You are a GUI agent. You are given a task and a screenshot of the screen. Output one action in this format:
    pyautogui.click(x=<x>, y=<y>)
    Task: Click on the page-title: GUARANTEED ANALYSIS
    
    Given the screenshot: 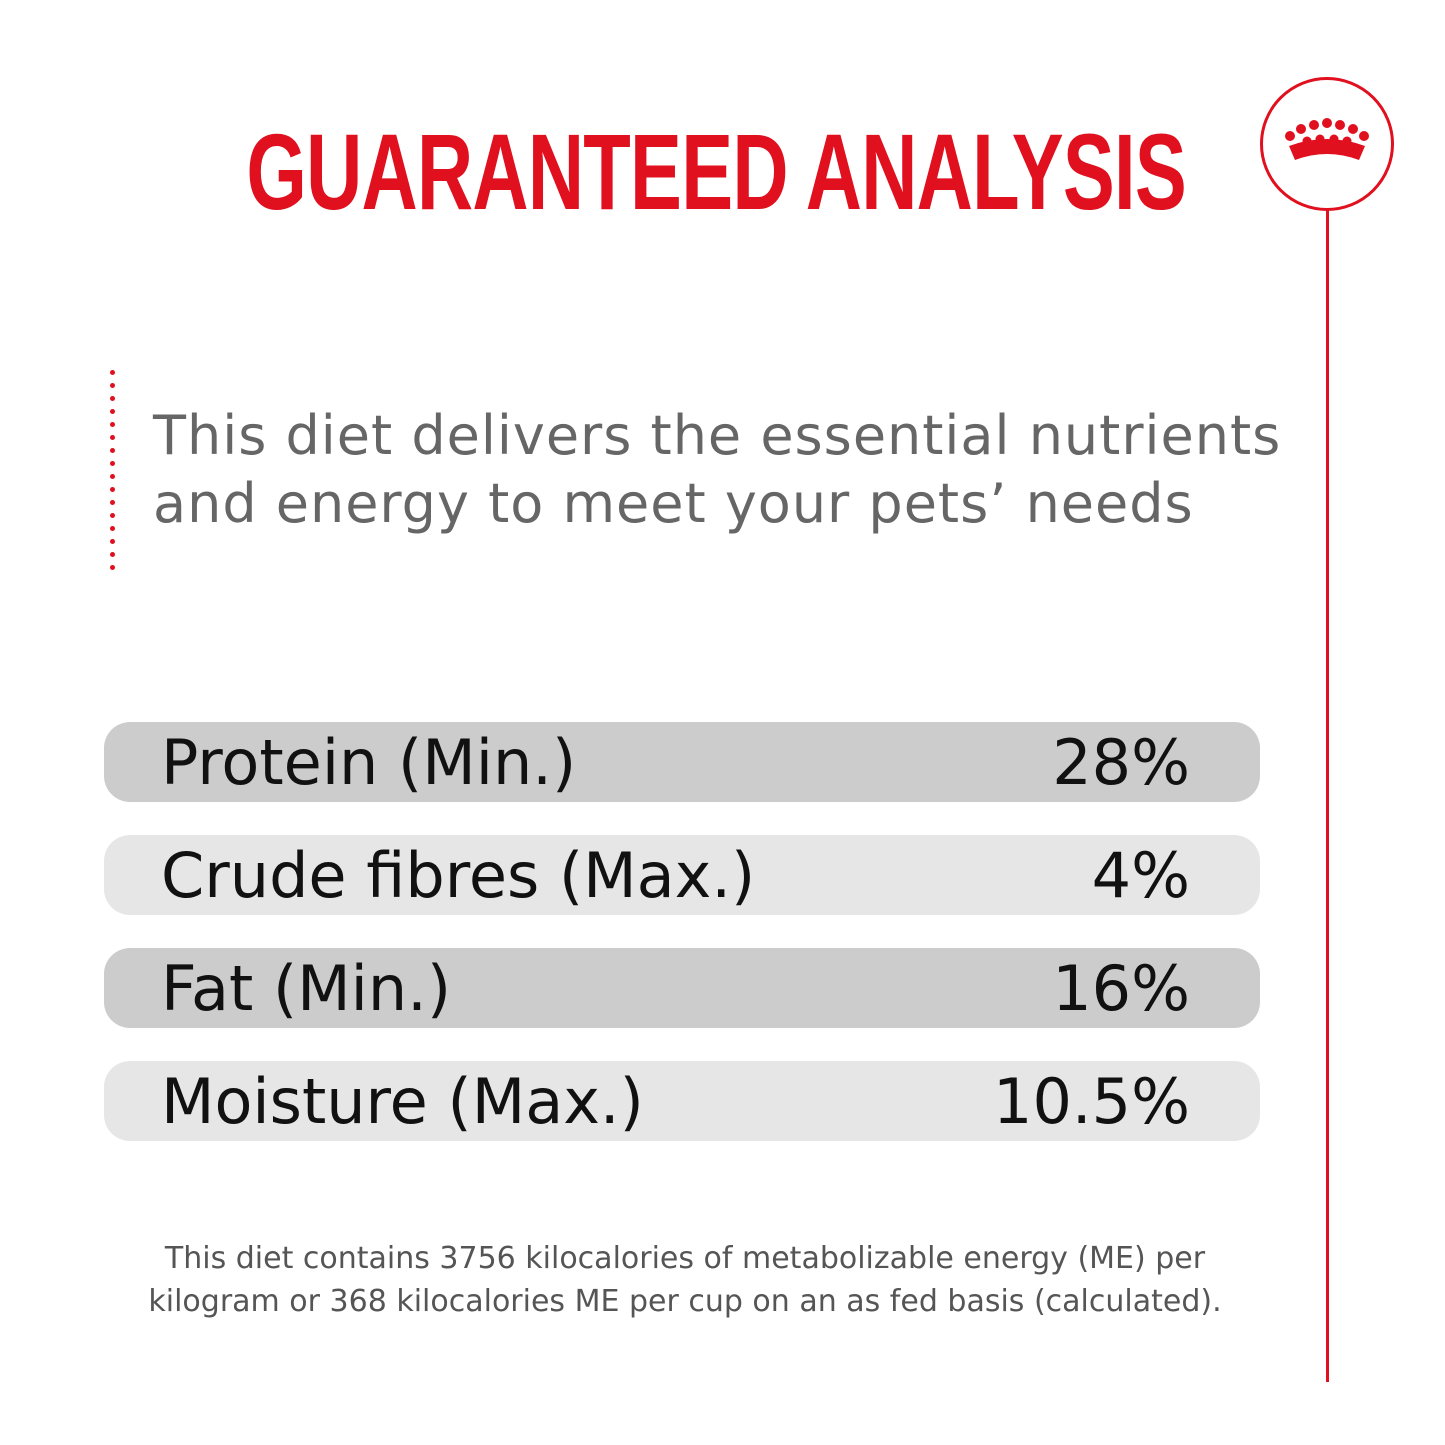 What is the action you would take?
    pyautogui.click(x=716, y=171)
    